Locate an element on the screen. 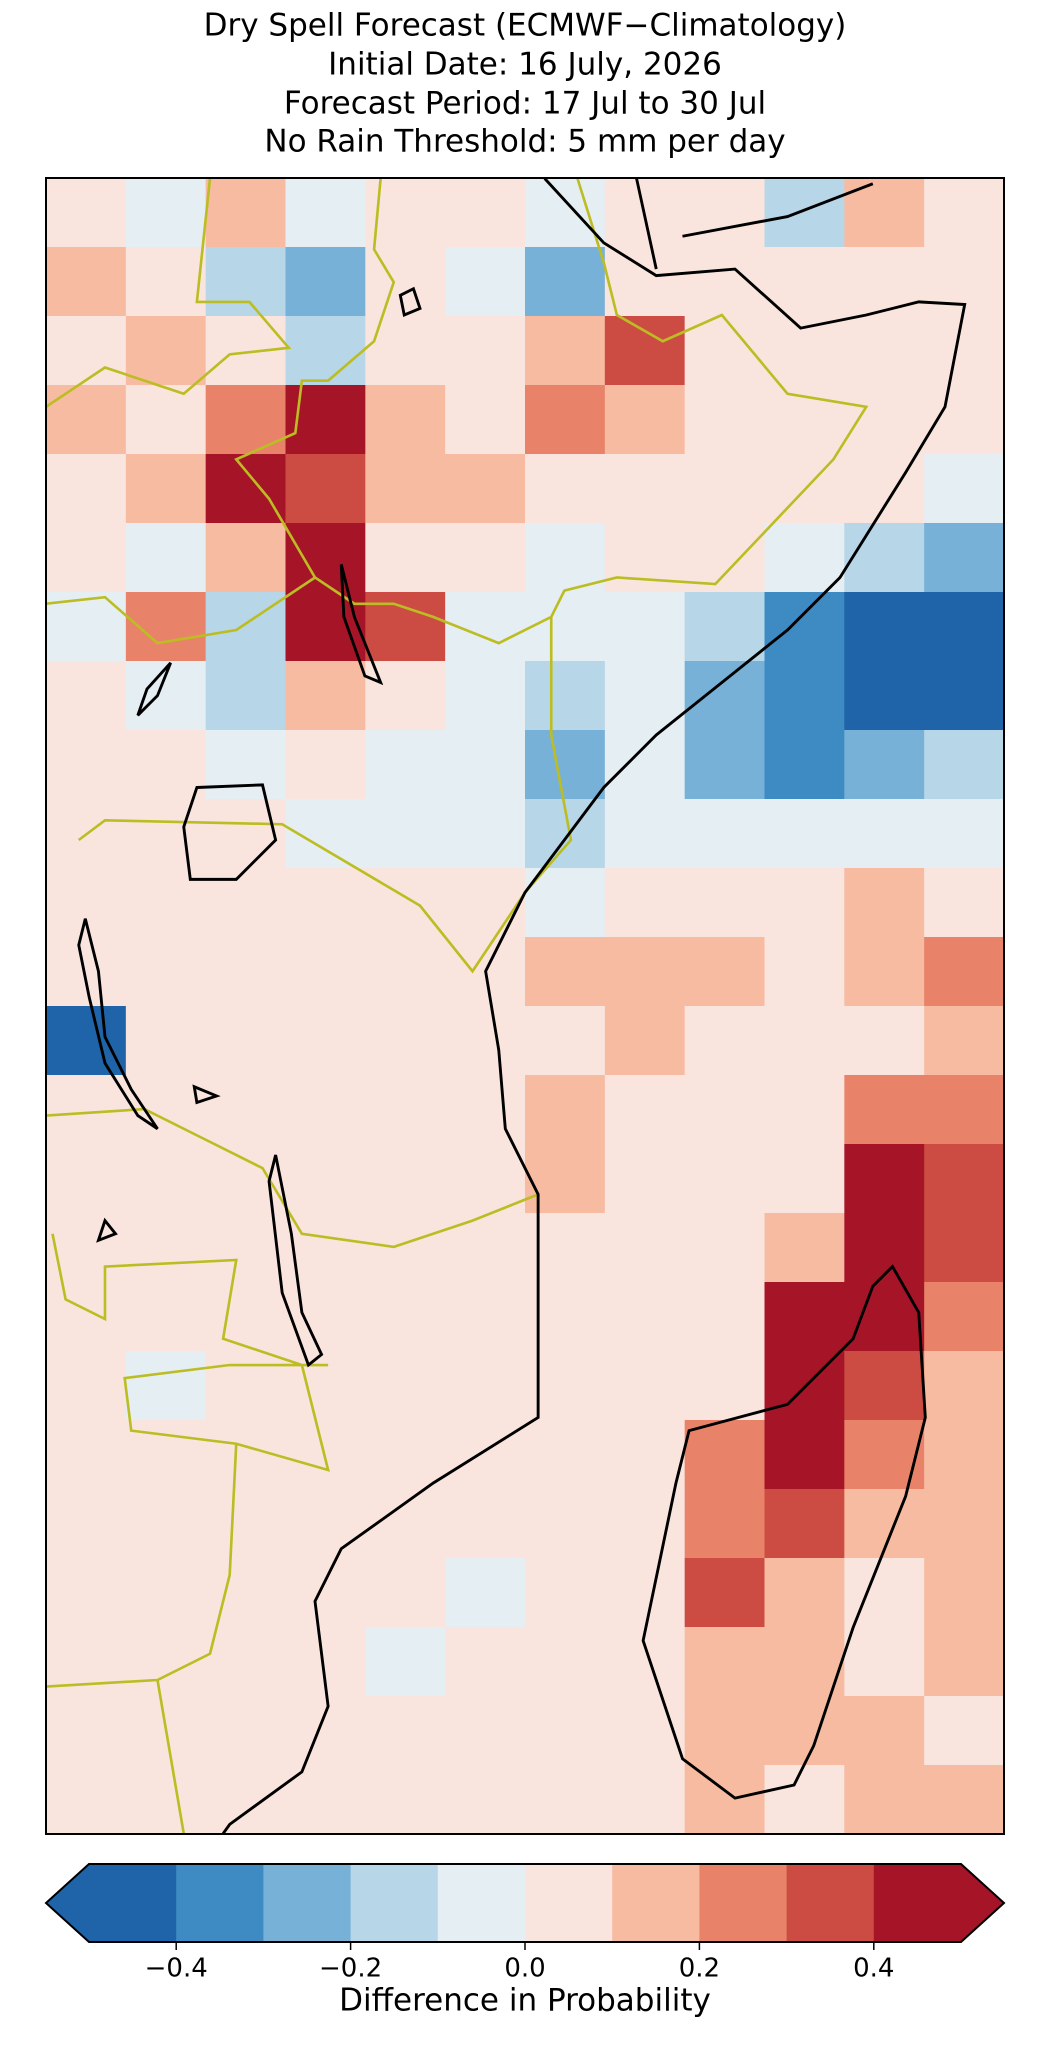  lake is located at coordinates (295, 1261).